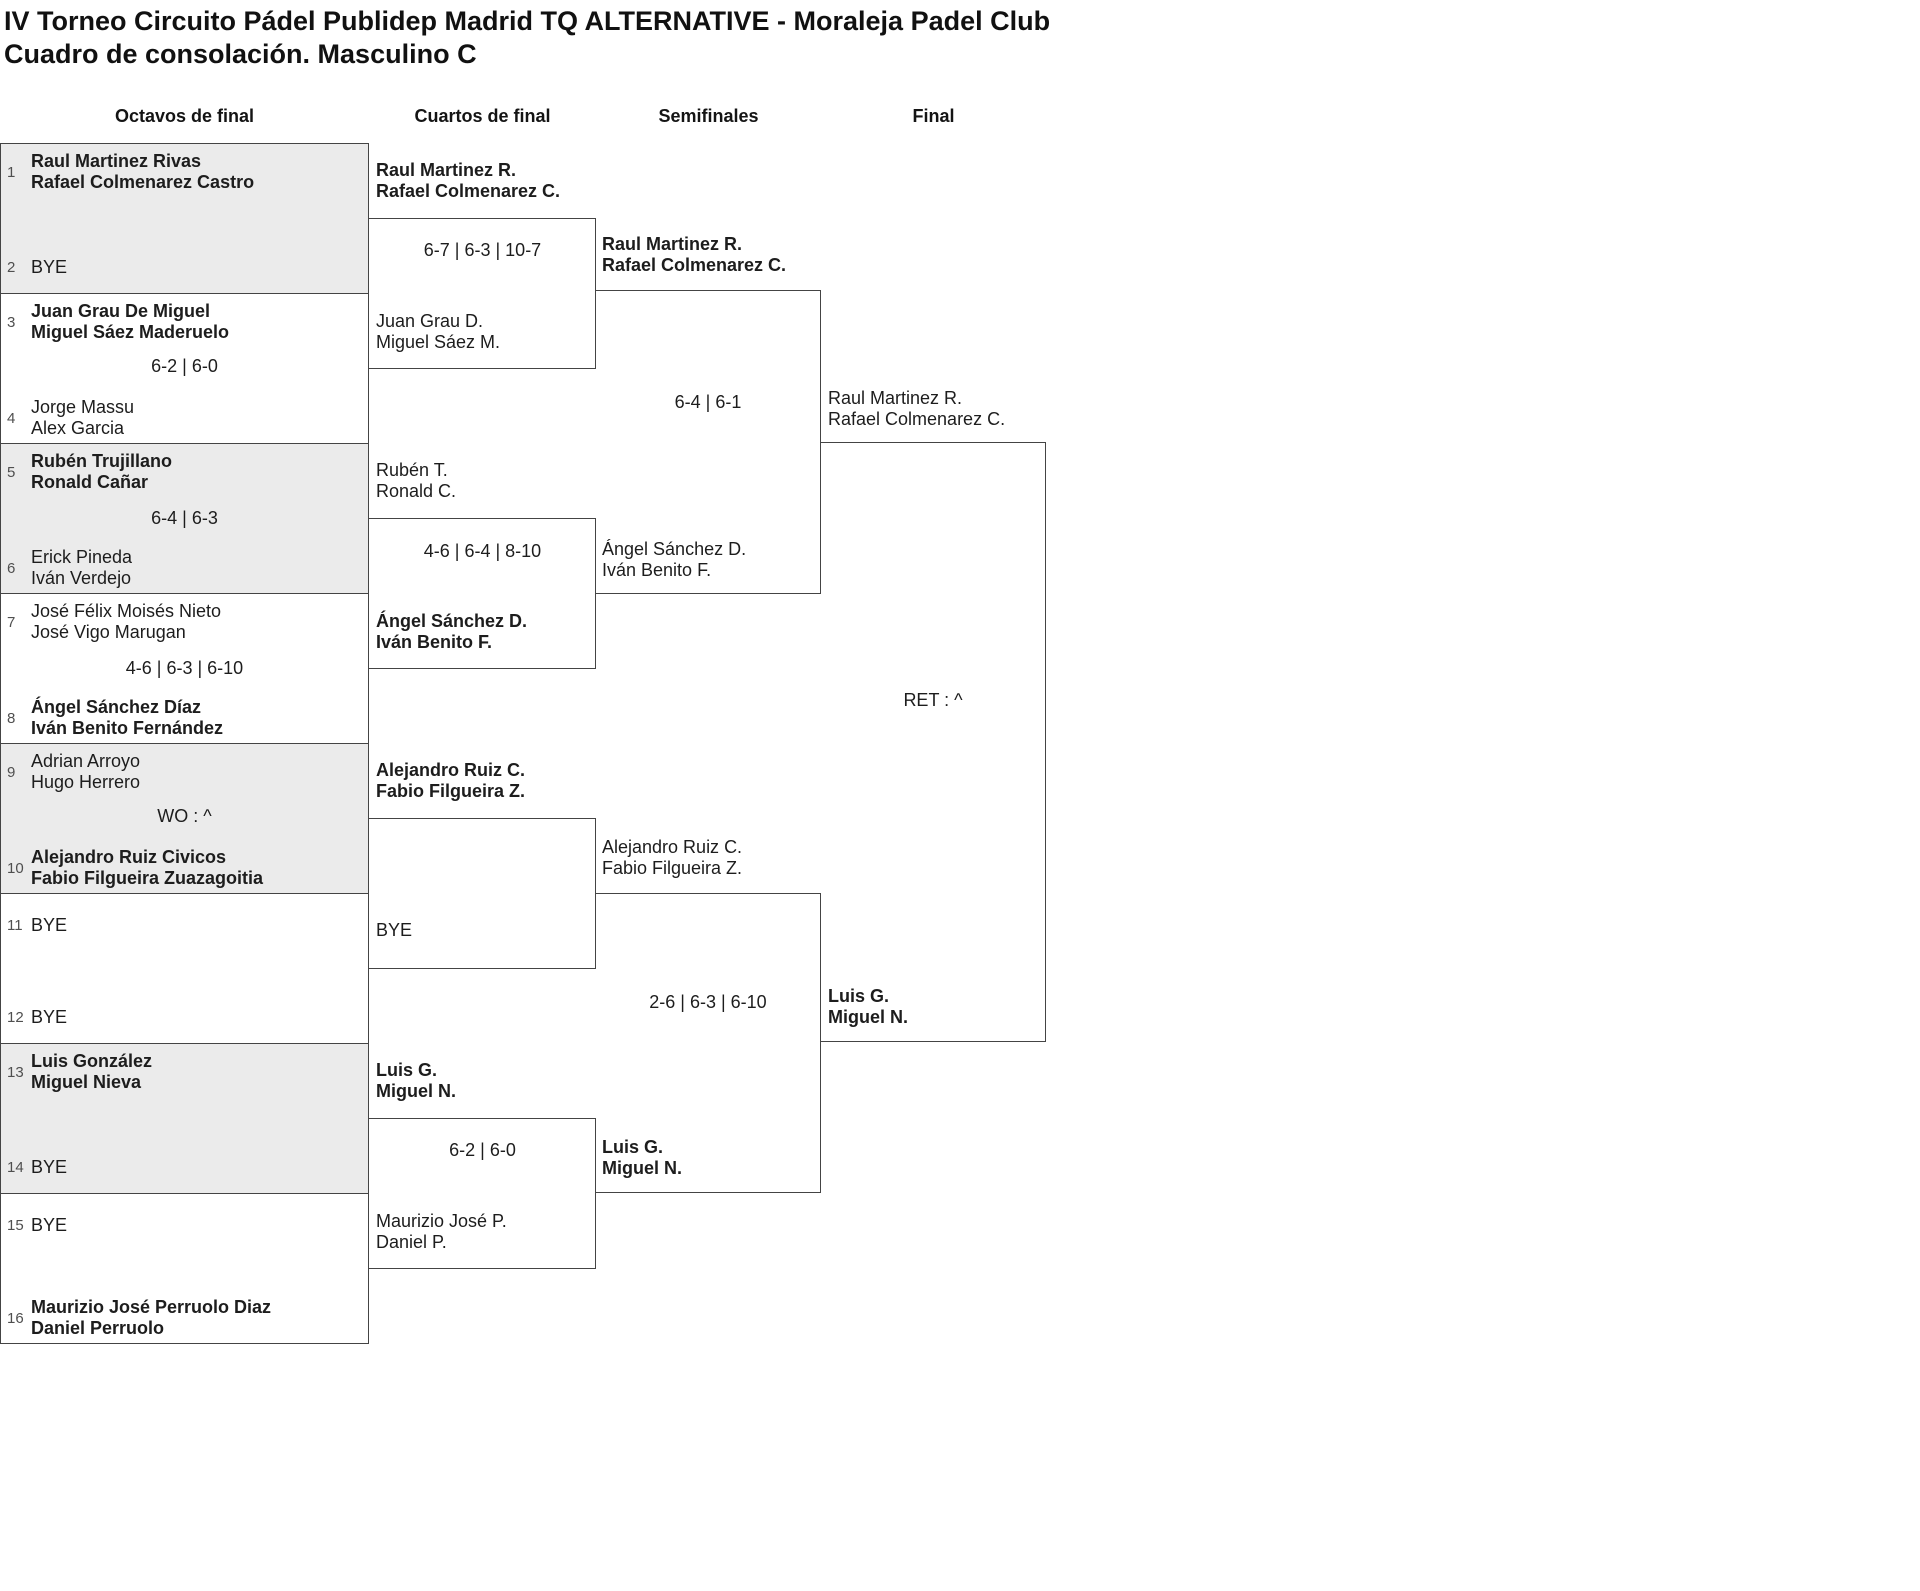 Image resolution: width=1920 pixels, height=1591 pixels. Describe the element at coordinates (450, 781) in the screenshot. I see `cuartos-3-top-team: Alejandro Ruiz C. Fabio Filgueira Z.` at that location.